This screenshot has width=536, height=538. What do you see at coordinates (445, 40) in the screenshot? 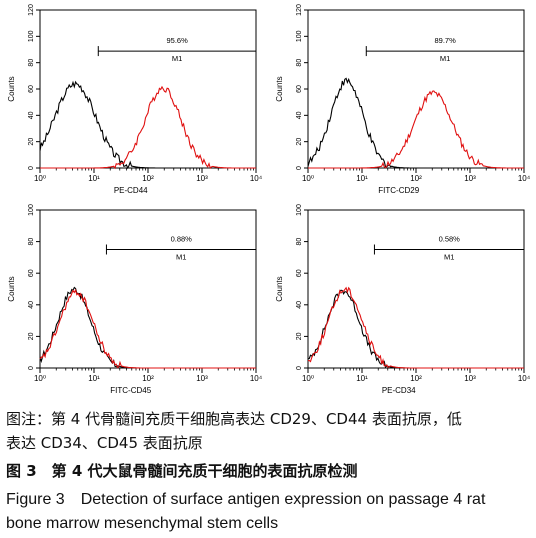
I see `marker-percent-label: 89.7%` at bounding box center [445, 40].